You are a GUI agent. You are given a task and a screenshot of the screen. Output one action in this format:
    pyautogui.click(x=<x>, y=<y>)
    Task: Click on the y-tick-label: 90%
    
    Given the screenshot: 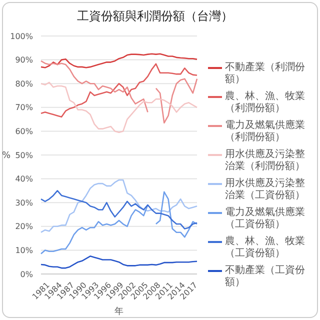 What is the action you would take?
    pyautogui.click(x=24, y=60)
    